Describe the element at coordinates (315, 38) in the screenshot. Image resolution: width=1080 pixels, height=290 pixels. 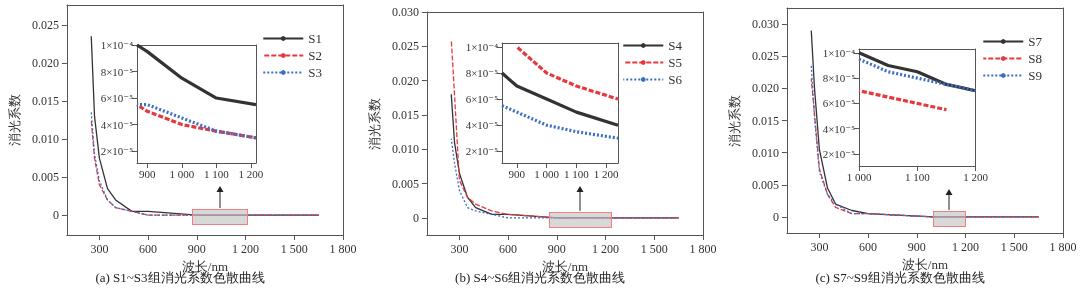
I see `legend-label: S1` at that location.